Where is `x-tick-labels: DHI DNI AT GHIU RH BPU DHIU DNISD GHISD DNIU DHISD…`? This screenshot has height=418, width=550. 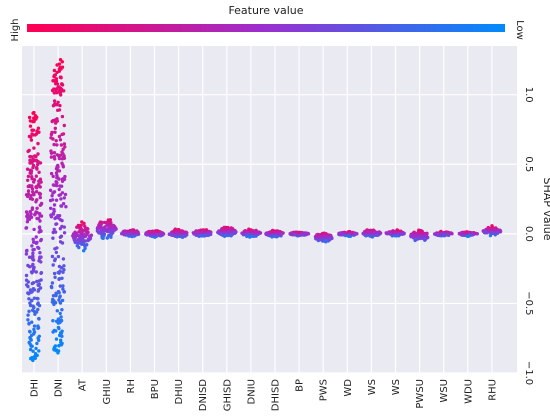 x-tick-labels: DHI DNI AT GHIU RH BPU DHIU DNISD GHISD DNIU DHISD… is located at coordinates (264, 394).